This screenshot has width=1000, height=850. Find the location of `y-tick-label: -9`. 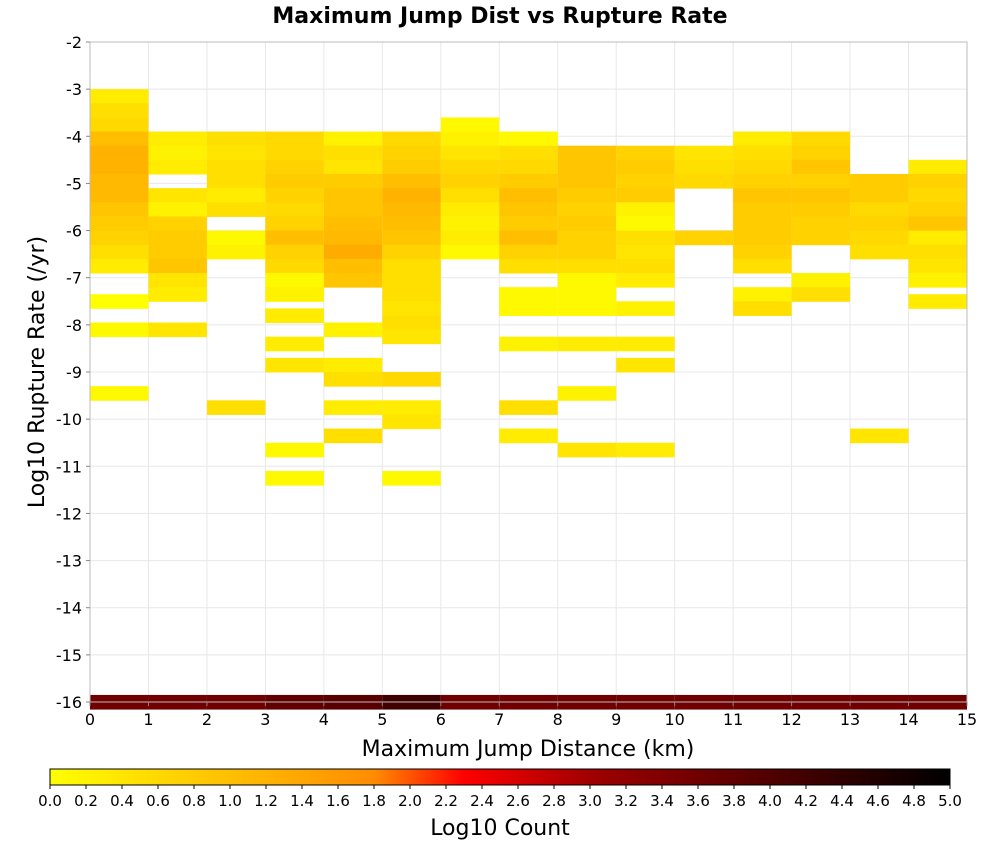

y-tick-label: -9 is located at coordinates (74, 372).